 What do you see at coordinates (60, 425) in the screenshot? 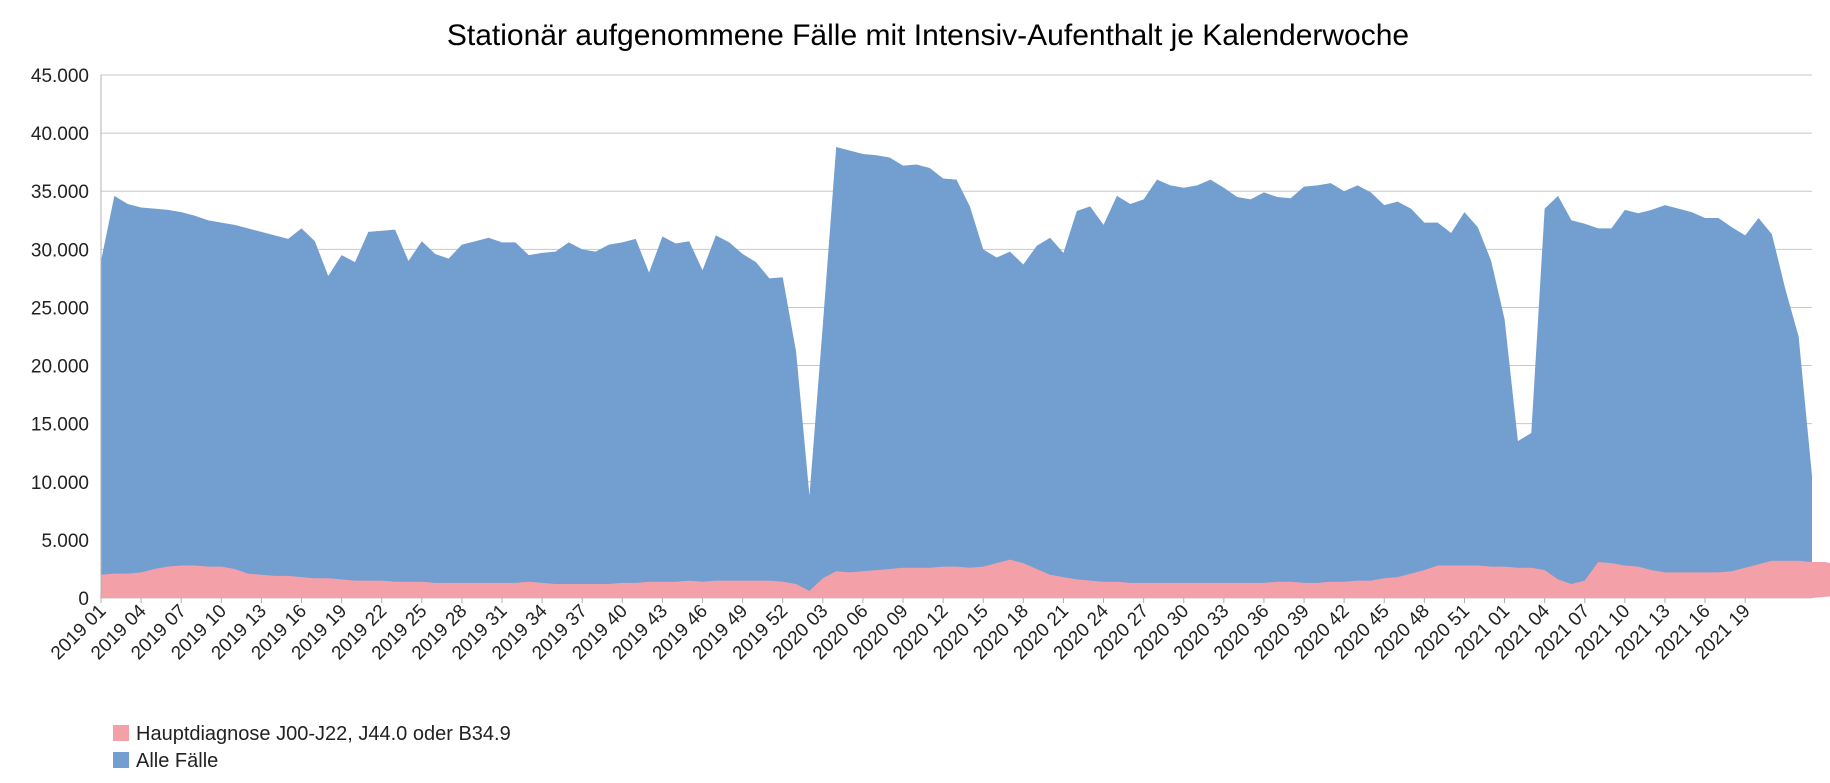
I see `y-tick-label: 15.000` at bounding box center [60, 425].